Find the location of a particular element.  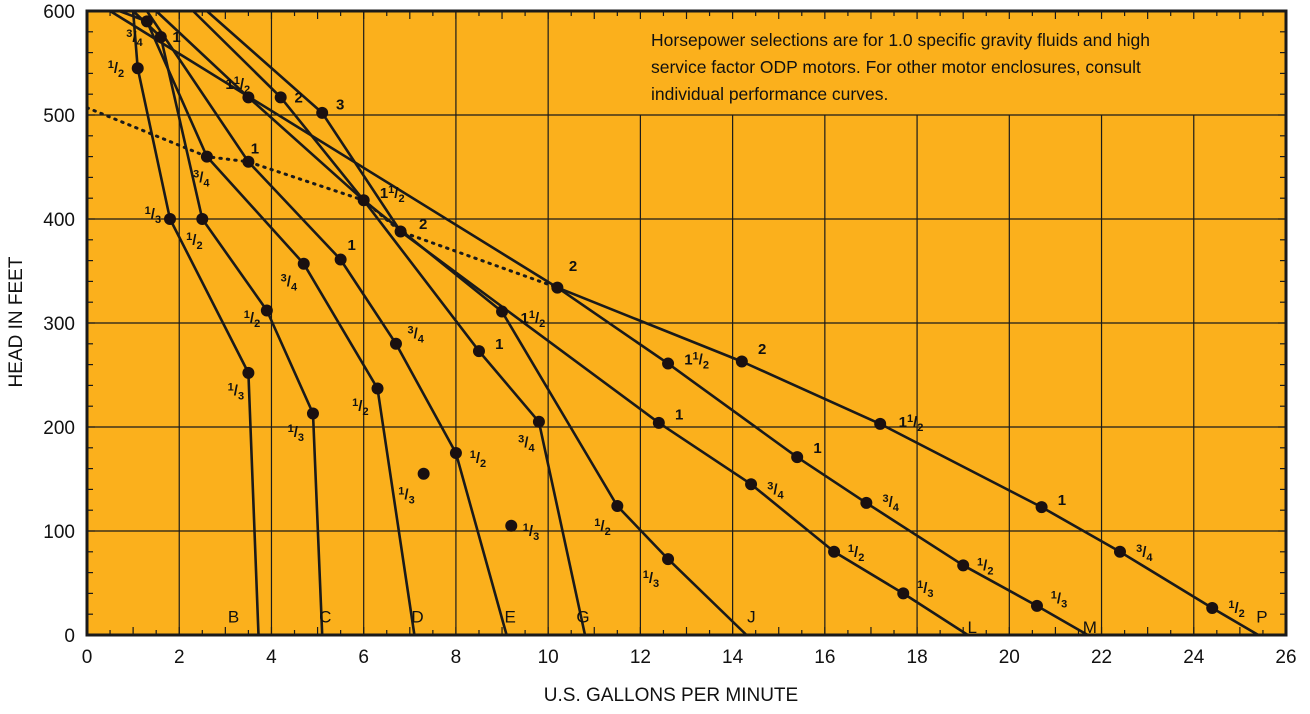

curve-c is located at coordinates (228, 323).